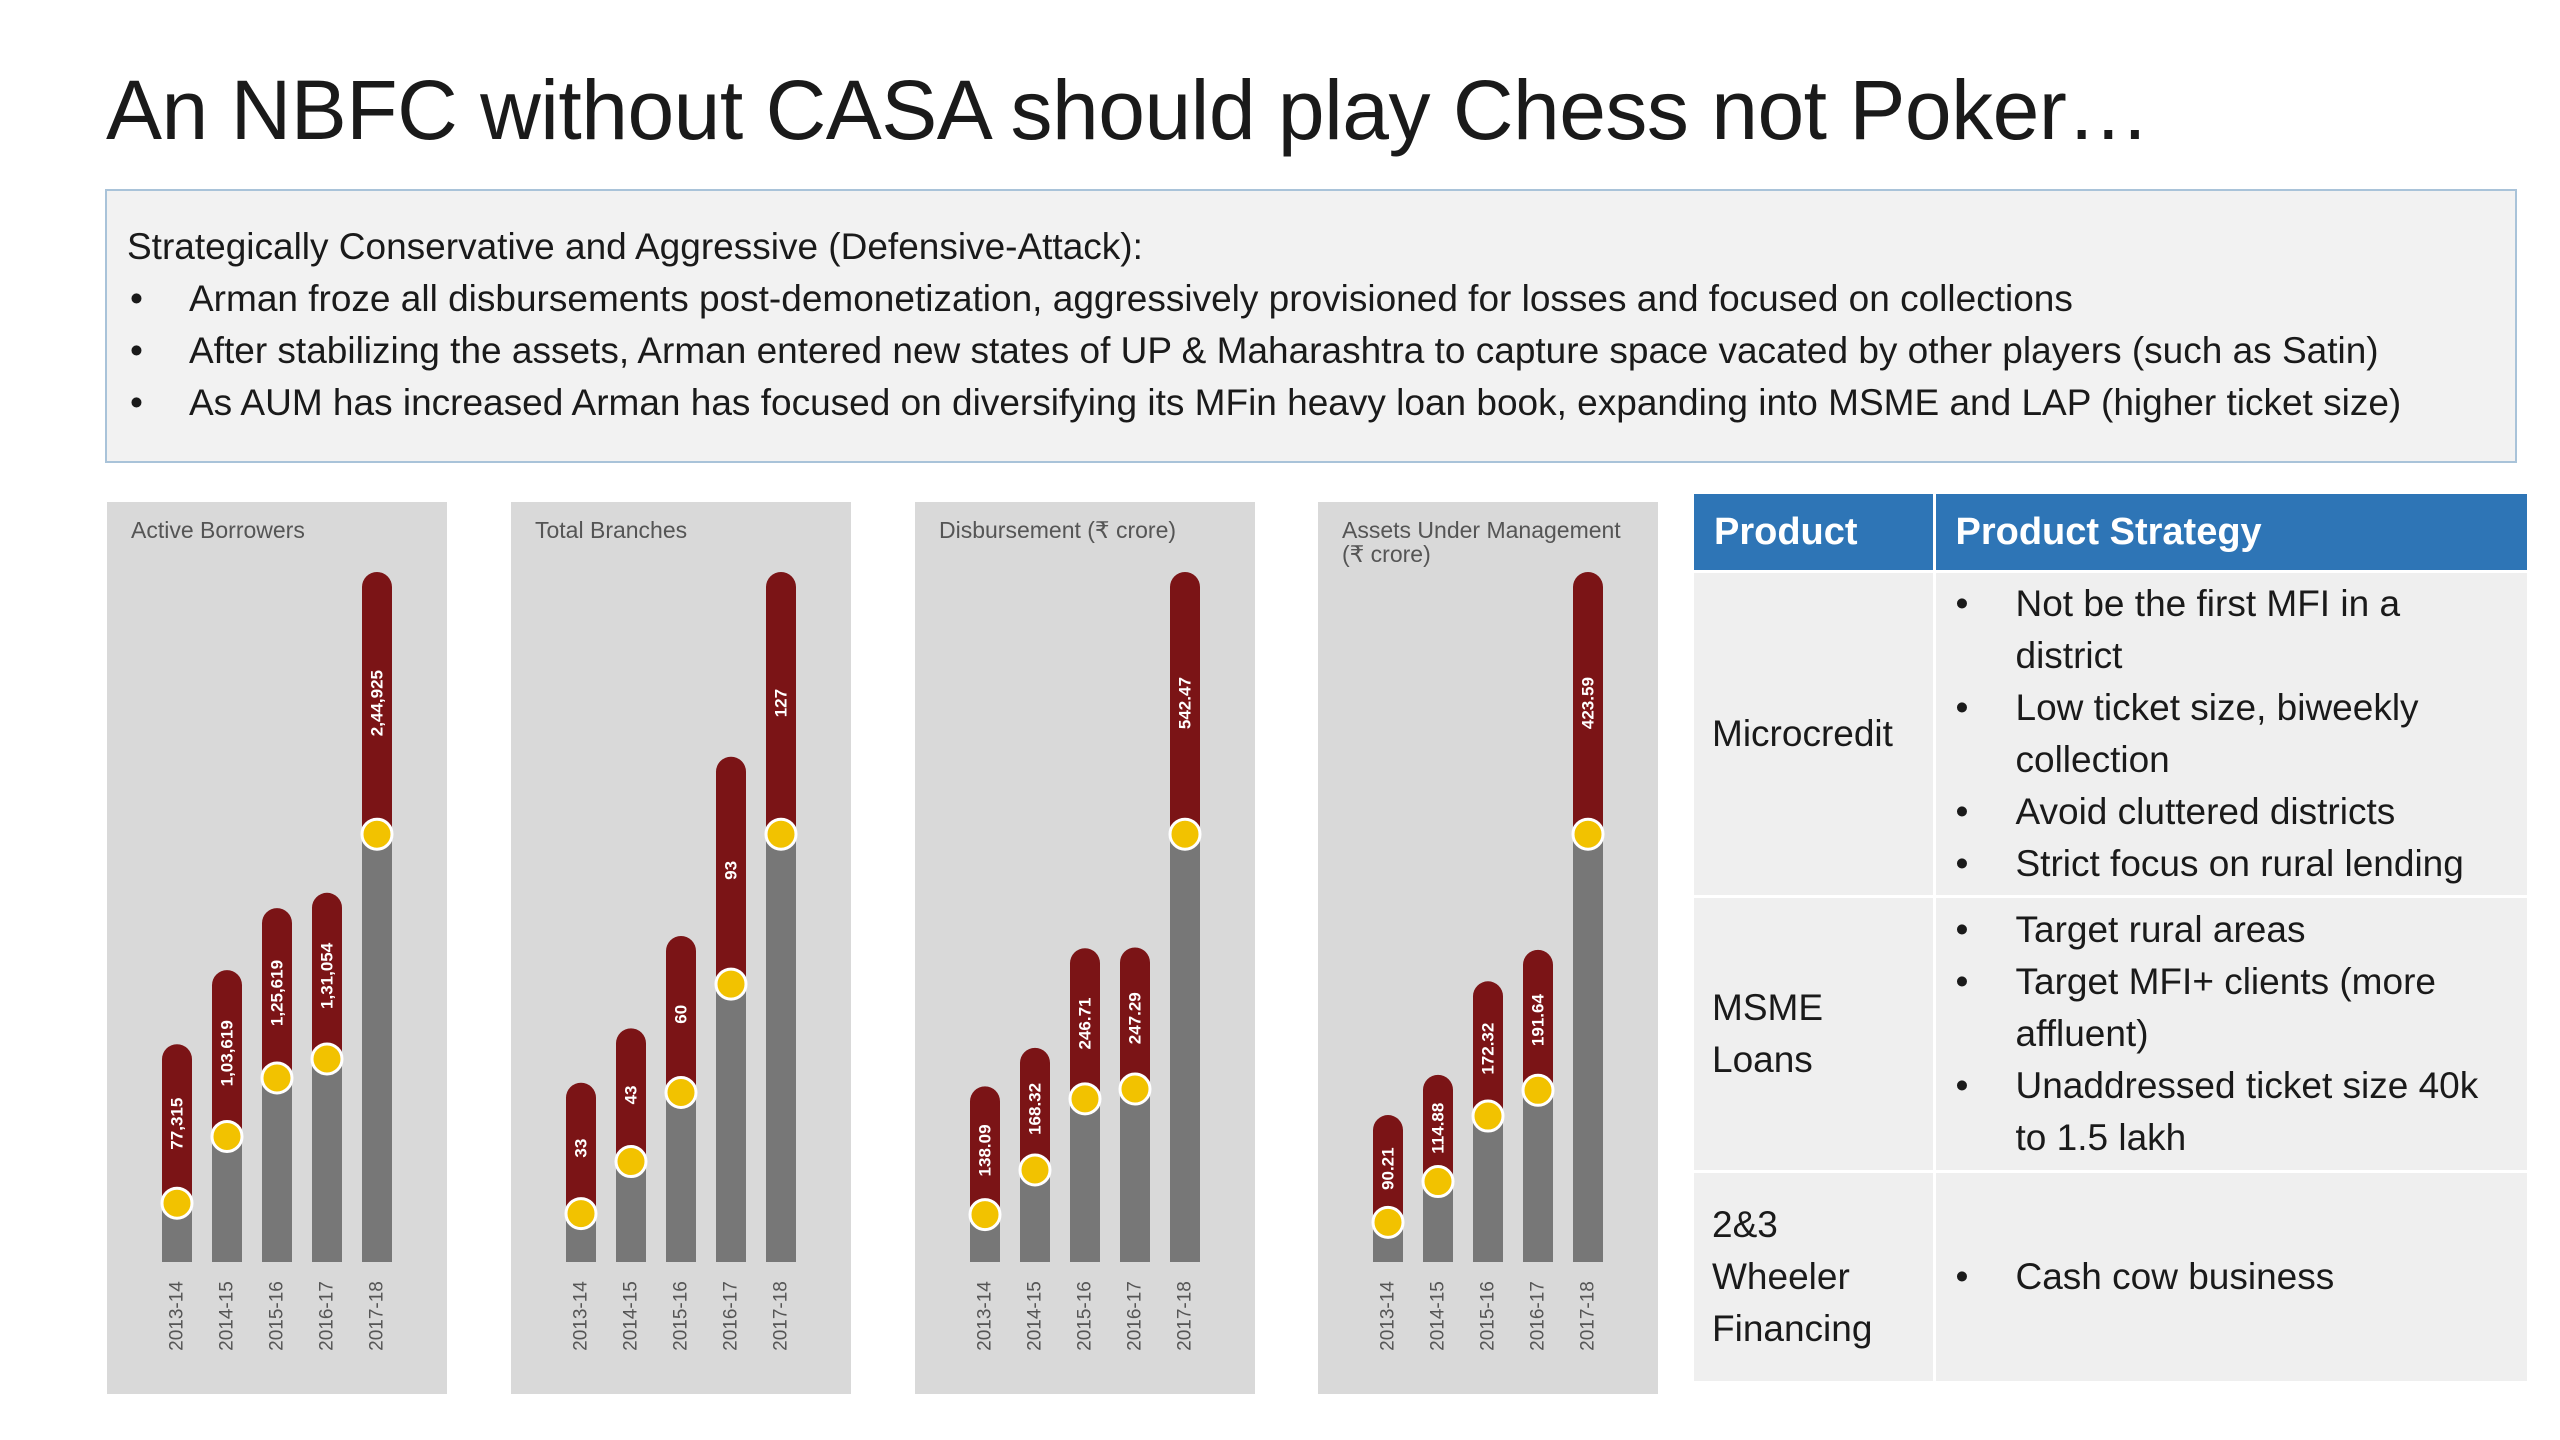  I want to click on category-label: 2016-17, so click(327, 1316).